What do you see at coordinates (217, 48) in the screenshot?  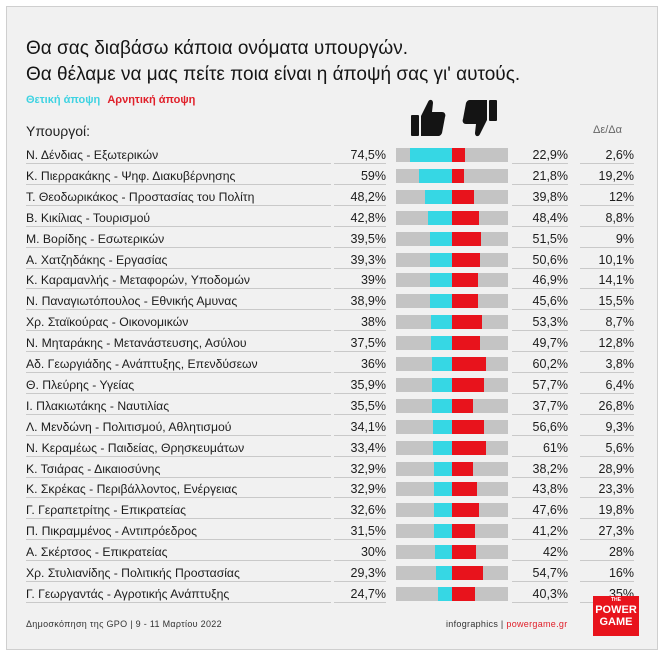 I see `title-line-1: Θα σας διαβάσω κάποια ονόματα υπουργών.` at bounding box center [217, 48].